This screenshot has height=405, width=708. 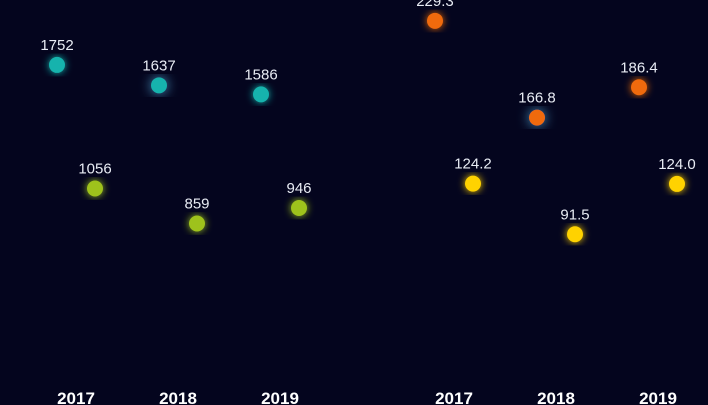 What do you see at coordinates (260, 74) in the screenshot?
I see `chart1-value-label-2019-series1: 1586` at bounding box center [260, 74].